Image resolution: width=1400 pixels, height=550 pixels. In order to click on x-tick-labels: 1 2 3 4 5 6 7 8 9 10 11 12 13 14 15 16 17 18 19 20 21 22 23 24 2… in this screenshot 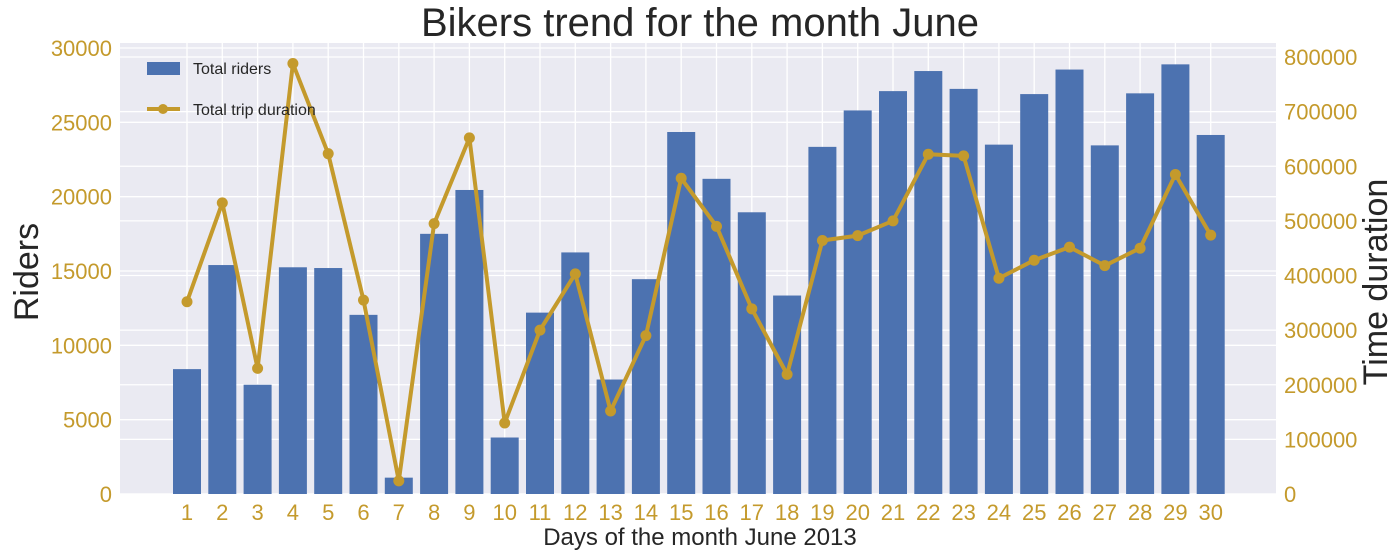, I will do `click(702, 512)`.